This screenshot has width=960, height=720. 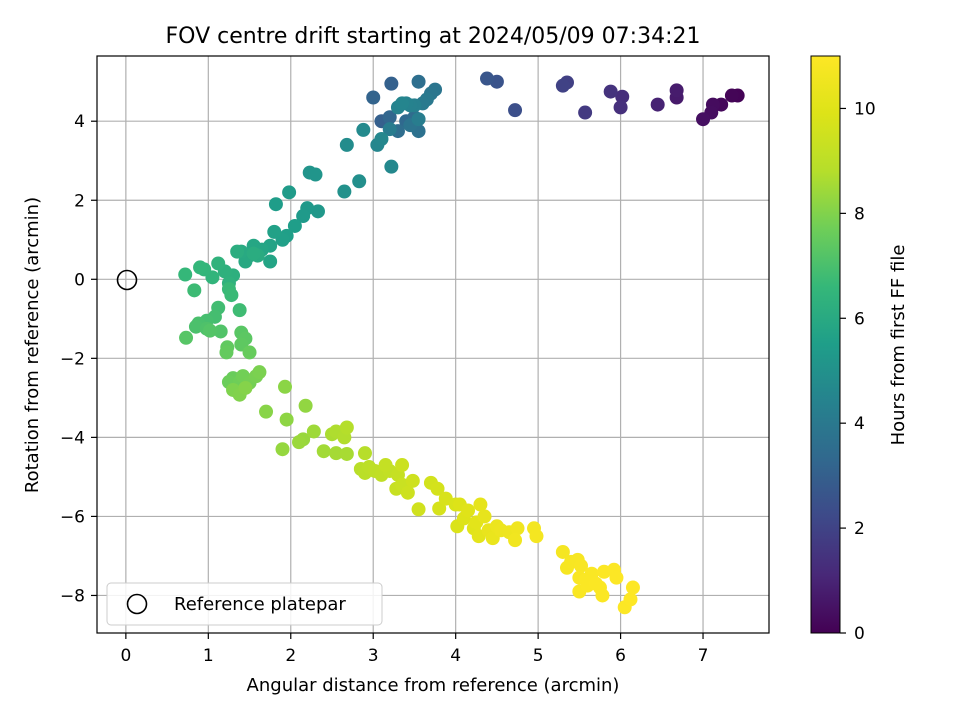 I want to click on y-axis-ticks: −8 −6 −4 −2 0 2 4, so click(x=78, y=359).